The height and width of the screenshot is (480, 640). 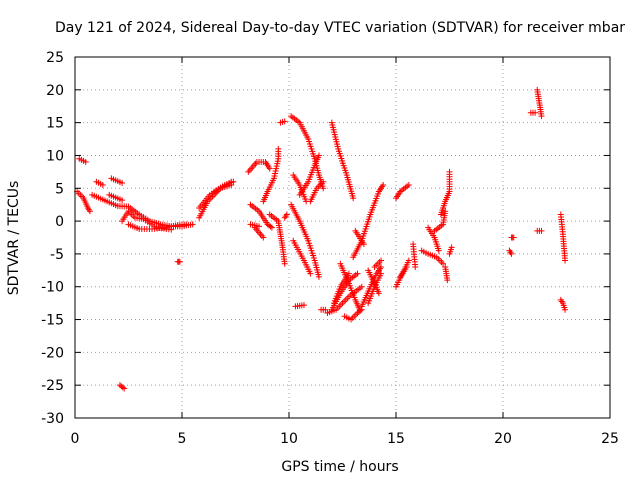 What do you see at coordinates (52, 353) in the screenshot?
I see `y-tick-label: -20` at bounding box center [52, 353].